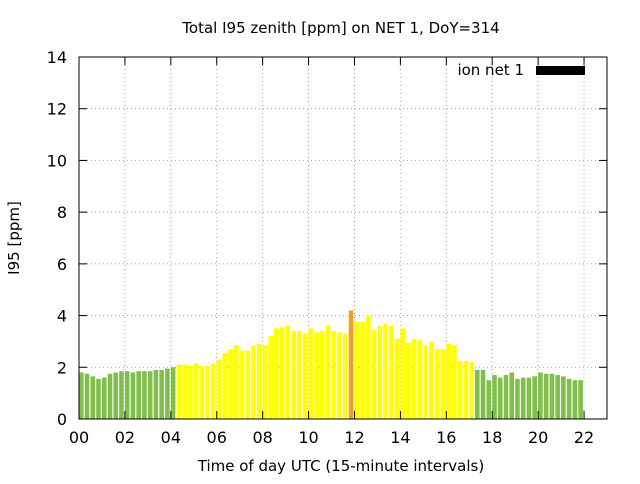  What do you see at coordinates (354, 437) in the screenshot?
I see `x-tick-label: 12` at bounding box center [354, 437].